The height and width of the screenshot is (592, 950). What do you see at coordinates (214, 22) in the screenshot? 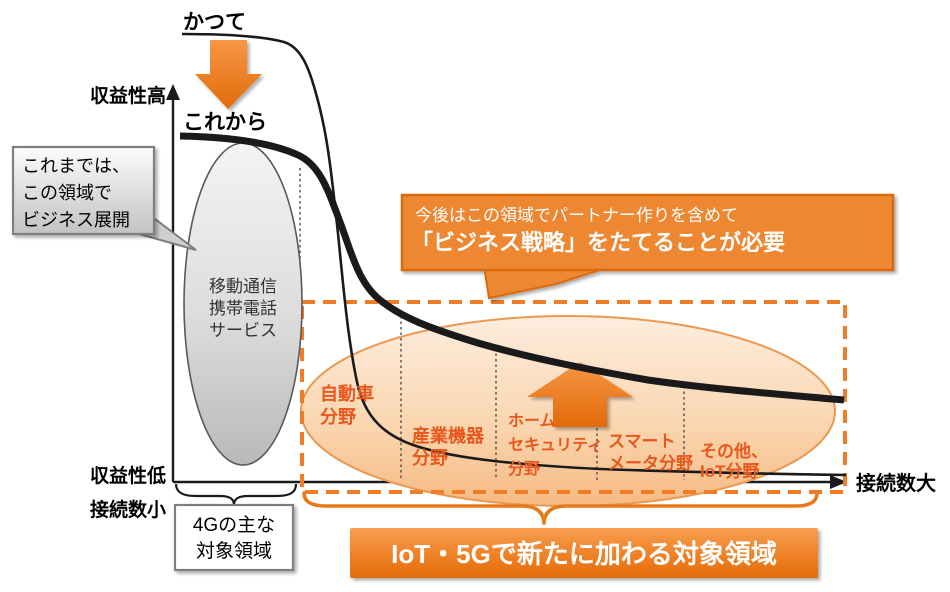
I see `past-curve-label: かつて` at bounding box center [214, 22].